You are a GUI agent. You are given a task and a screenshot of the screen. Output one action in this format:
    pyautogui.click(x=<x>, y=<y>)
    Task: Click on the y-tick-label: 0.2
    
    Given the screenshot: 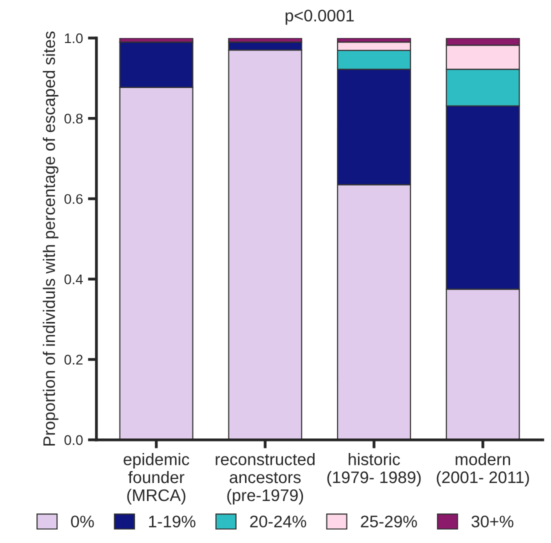 What is the action you would take?
    pyautogui.click(x=73, y=359)
    